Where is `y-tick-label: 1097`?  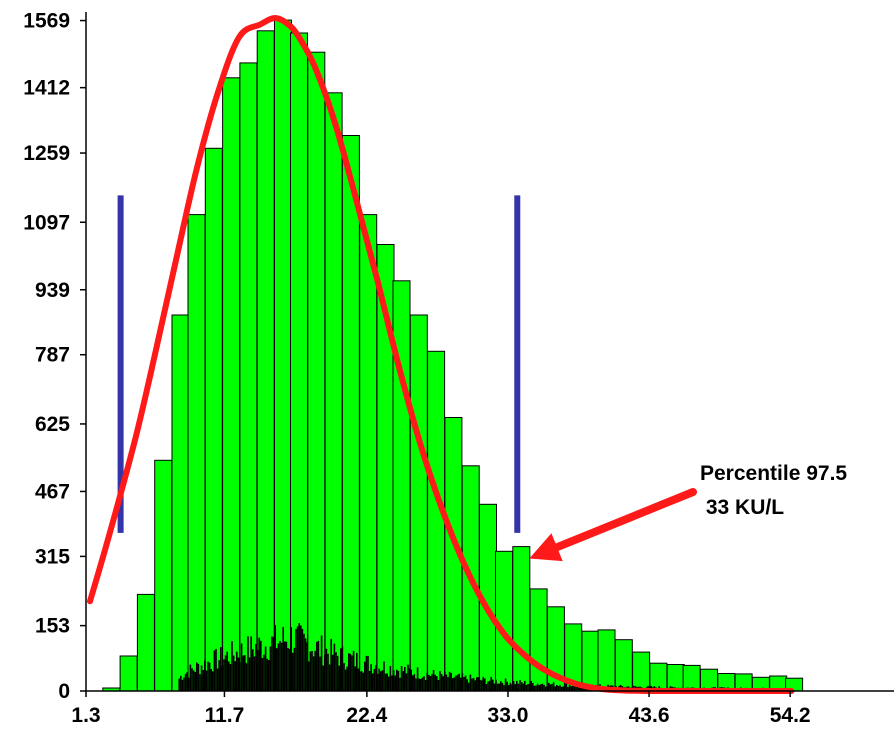 y-tick-label: 1097 is located at coordinates (46, 222).